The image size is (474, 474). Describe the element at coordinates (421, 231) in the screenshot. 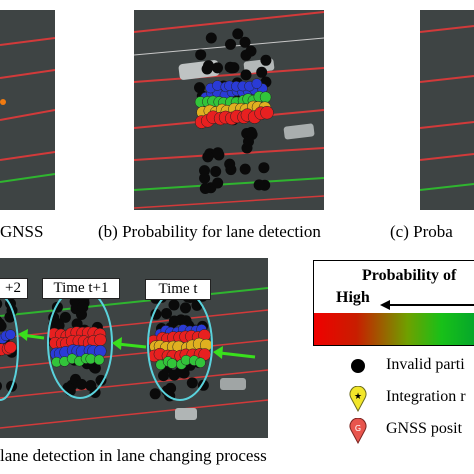

I see `caption-c: (c) Proba` at that location.